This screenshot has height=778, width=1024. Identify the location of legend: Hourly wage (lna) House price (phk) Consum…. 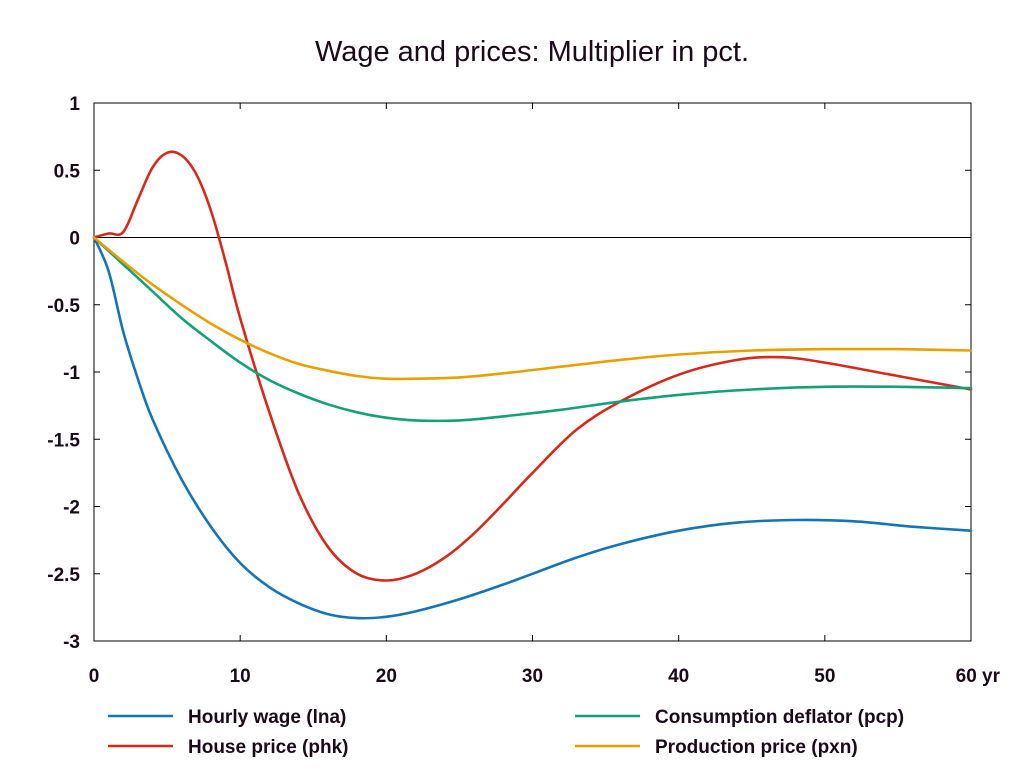
(506, 732).